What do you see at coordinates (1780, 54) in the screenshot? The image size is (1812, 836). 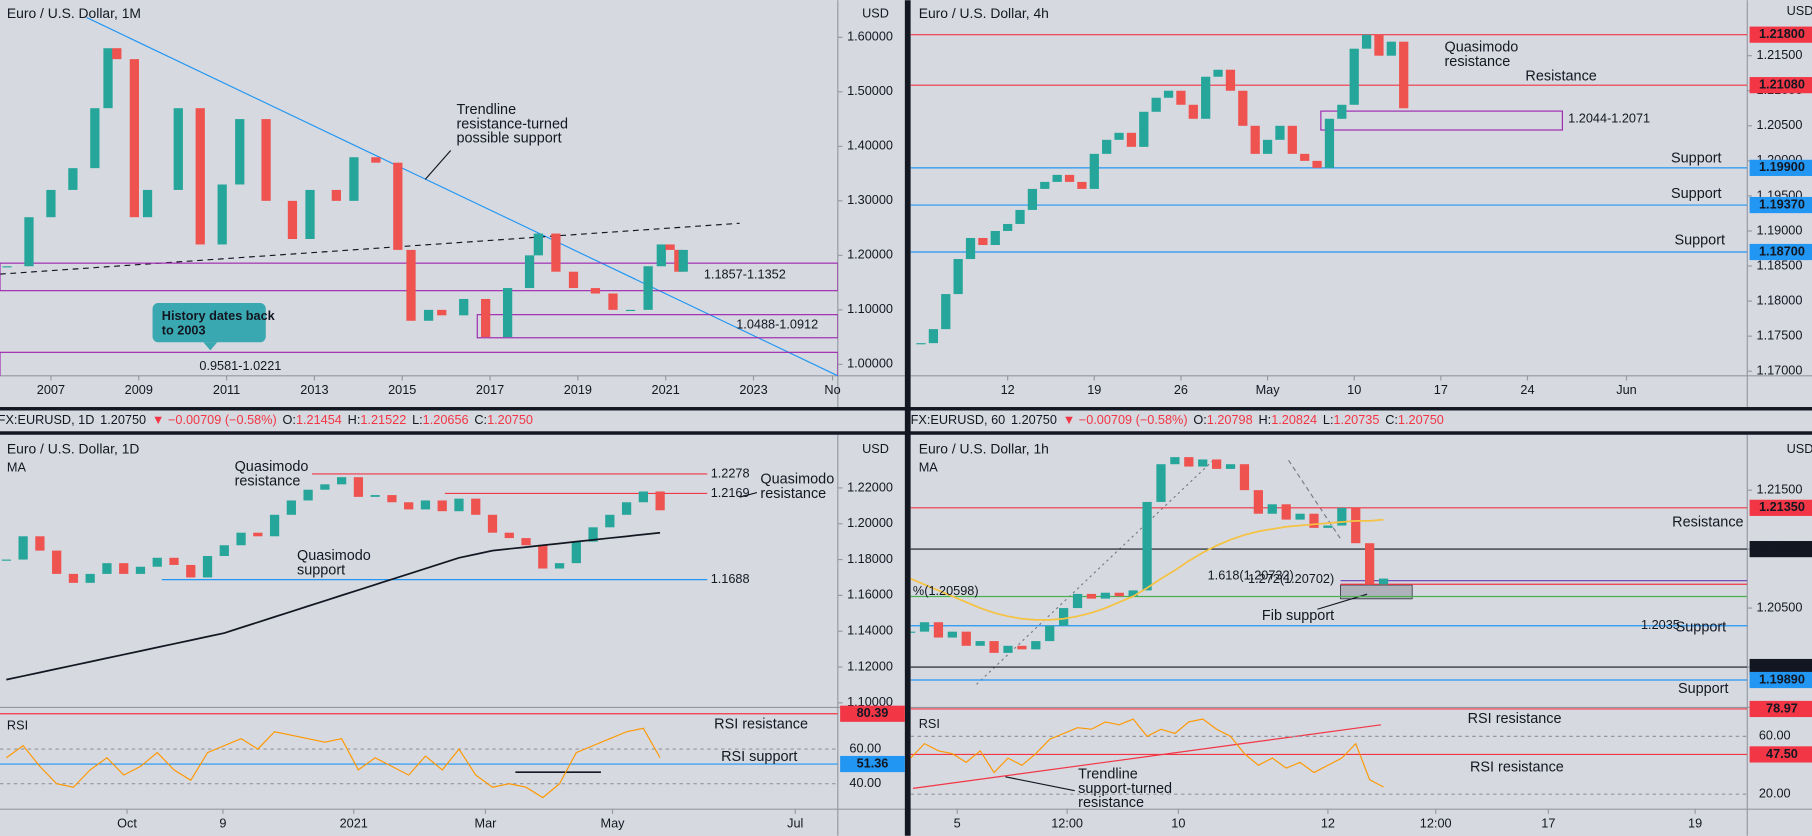 I see `y-tick-label: 1.21500` at bounding box center [1780, 54].